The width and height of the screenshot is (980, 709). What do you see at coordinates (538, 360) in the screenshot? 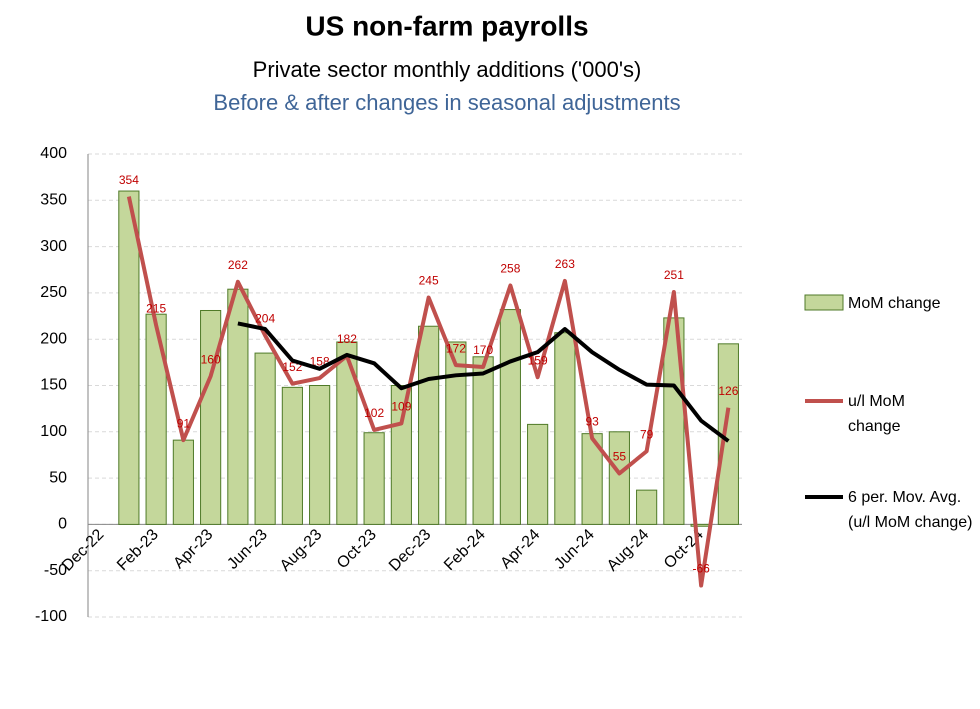
I see `data-label: 159` at bounding box center [538, 360].